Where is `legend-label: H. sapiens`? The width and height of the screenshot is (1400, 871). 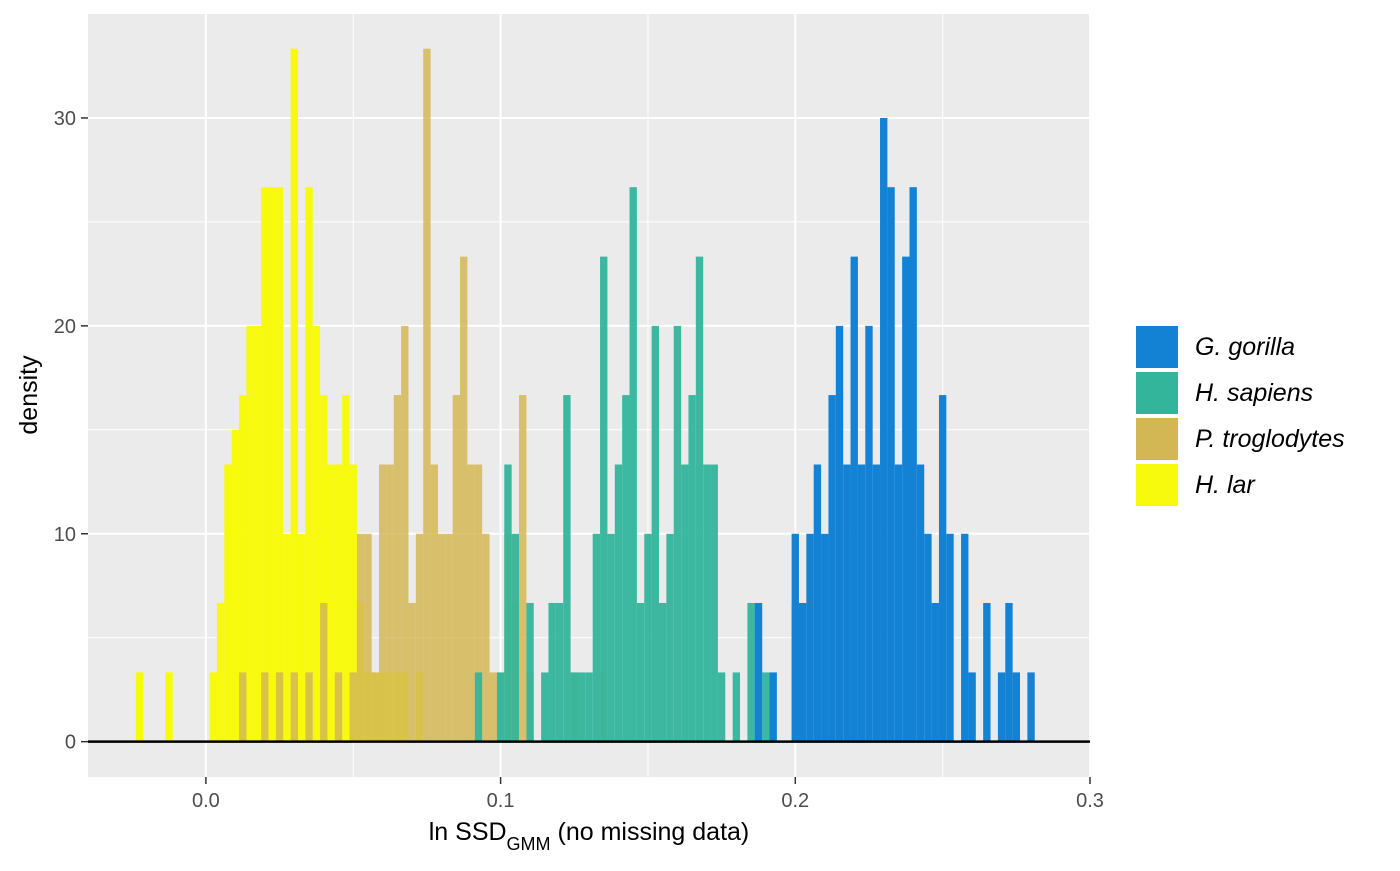 legend-label: H. sapiens is located at coordinates (1254, 392).